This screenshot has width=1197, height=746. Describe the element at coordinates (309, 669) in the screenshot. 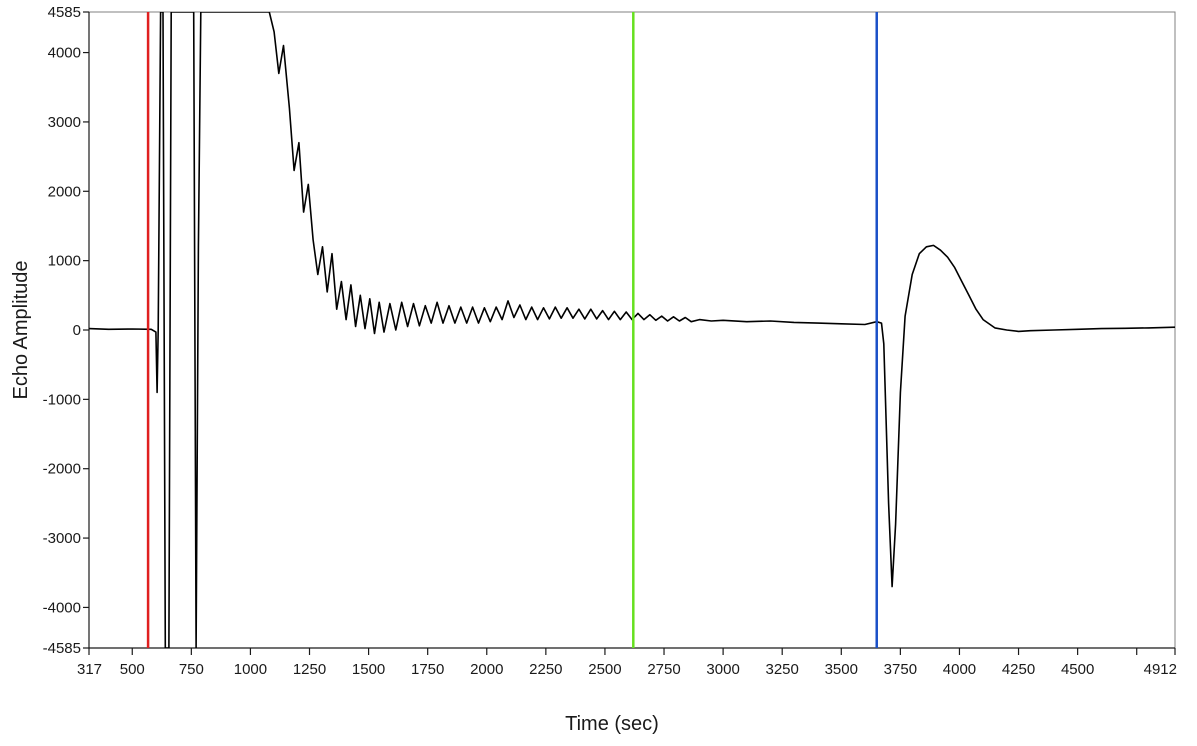

I see `x-tick-label: 1250` at that location.